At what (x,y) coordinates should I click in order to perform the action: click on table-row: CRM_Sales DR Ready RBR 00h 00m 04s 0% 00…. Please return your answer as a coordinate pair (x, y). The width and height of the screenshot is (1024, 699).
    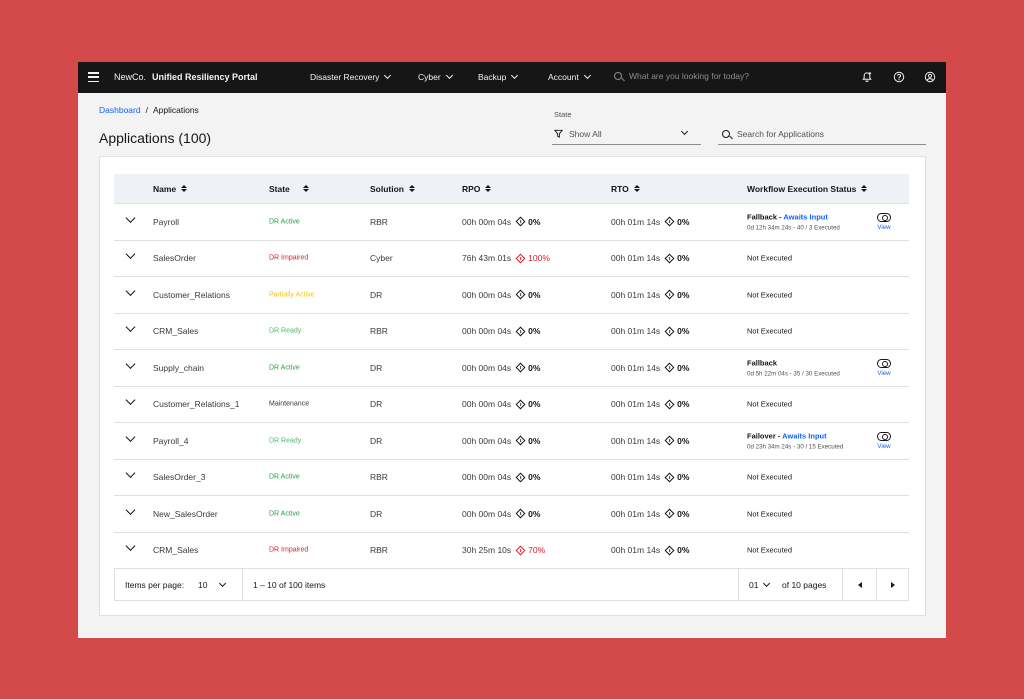
    Looking at the image, I should click on (511, 332).